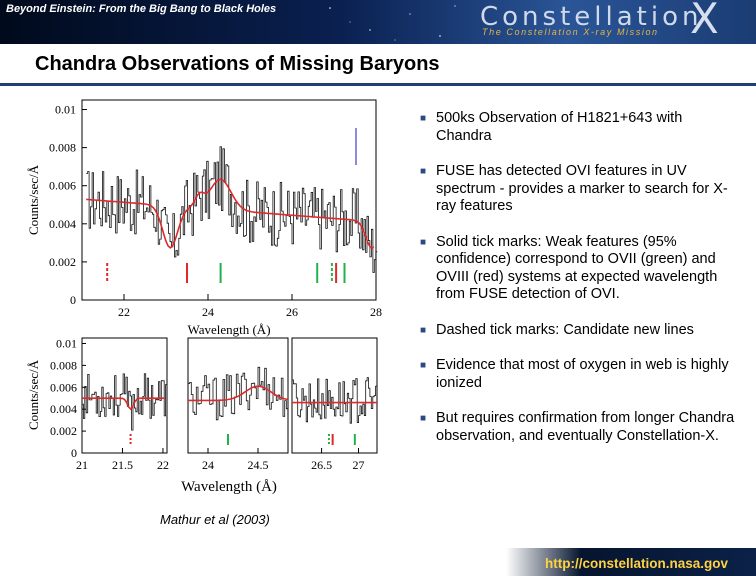 This screenshot has width=756, height=576. I want to click on top-model-curve, so click(230, 214).